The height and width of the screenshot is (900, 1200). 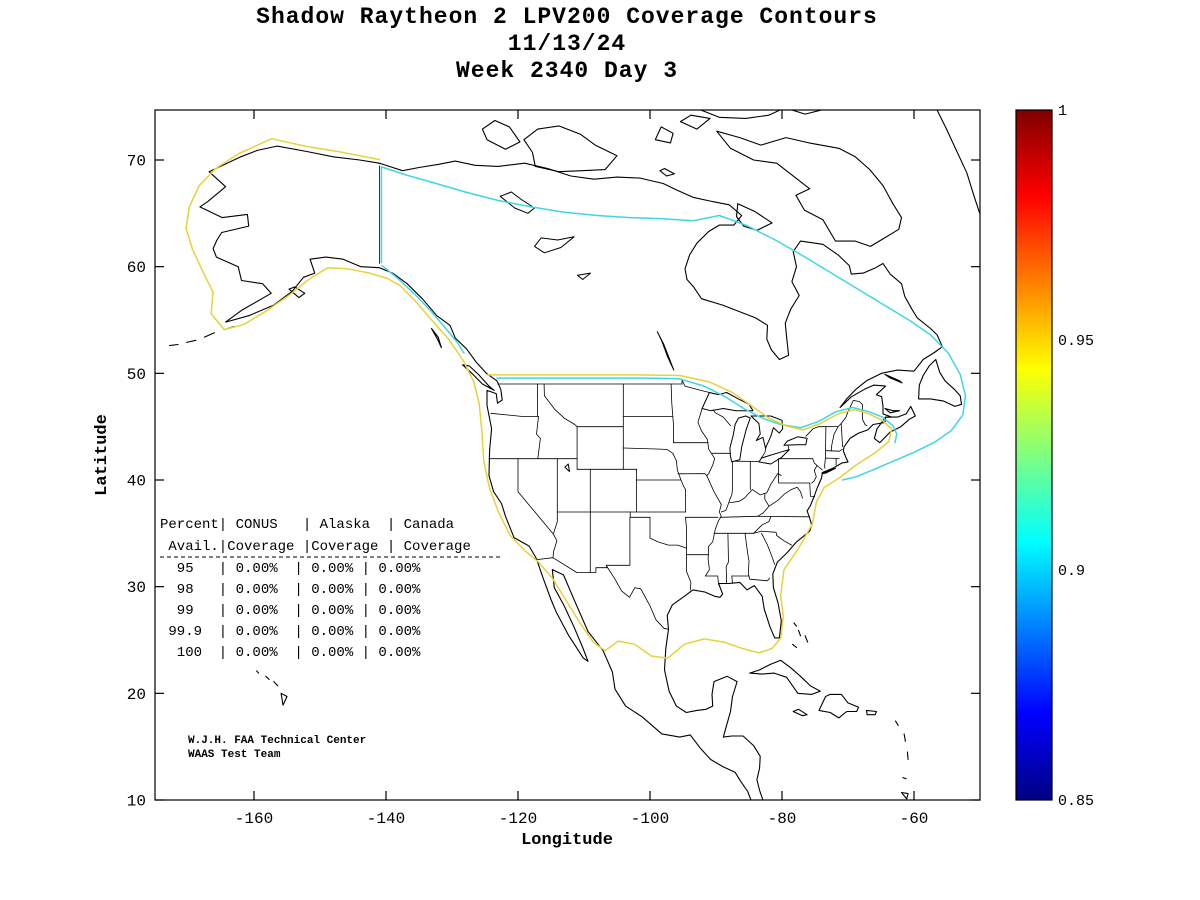 What do you see at coordinates (1076, 341) in the screenshot?
I see `colorbar-tick-label: 0.95` at bounding box center [1076, 341].